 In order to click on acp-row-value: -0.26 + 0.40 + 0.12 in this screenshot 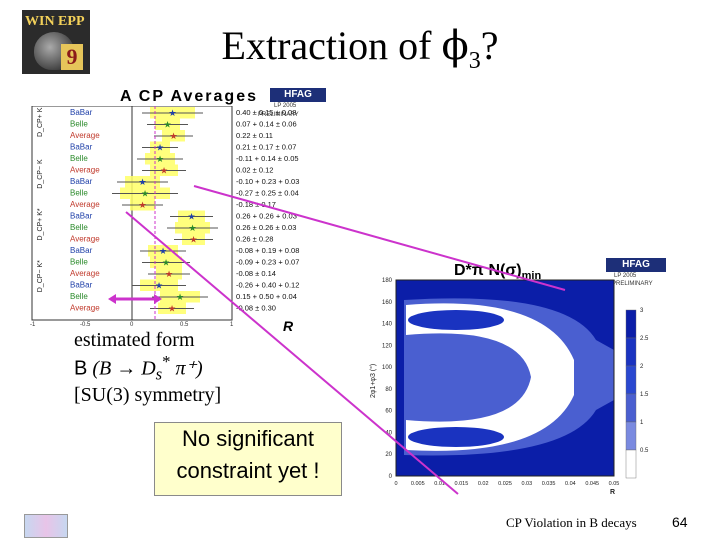, I will do `click(267, 285)`.